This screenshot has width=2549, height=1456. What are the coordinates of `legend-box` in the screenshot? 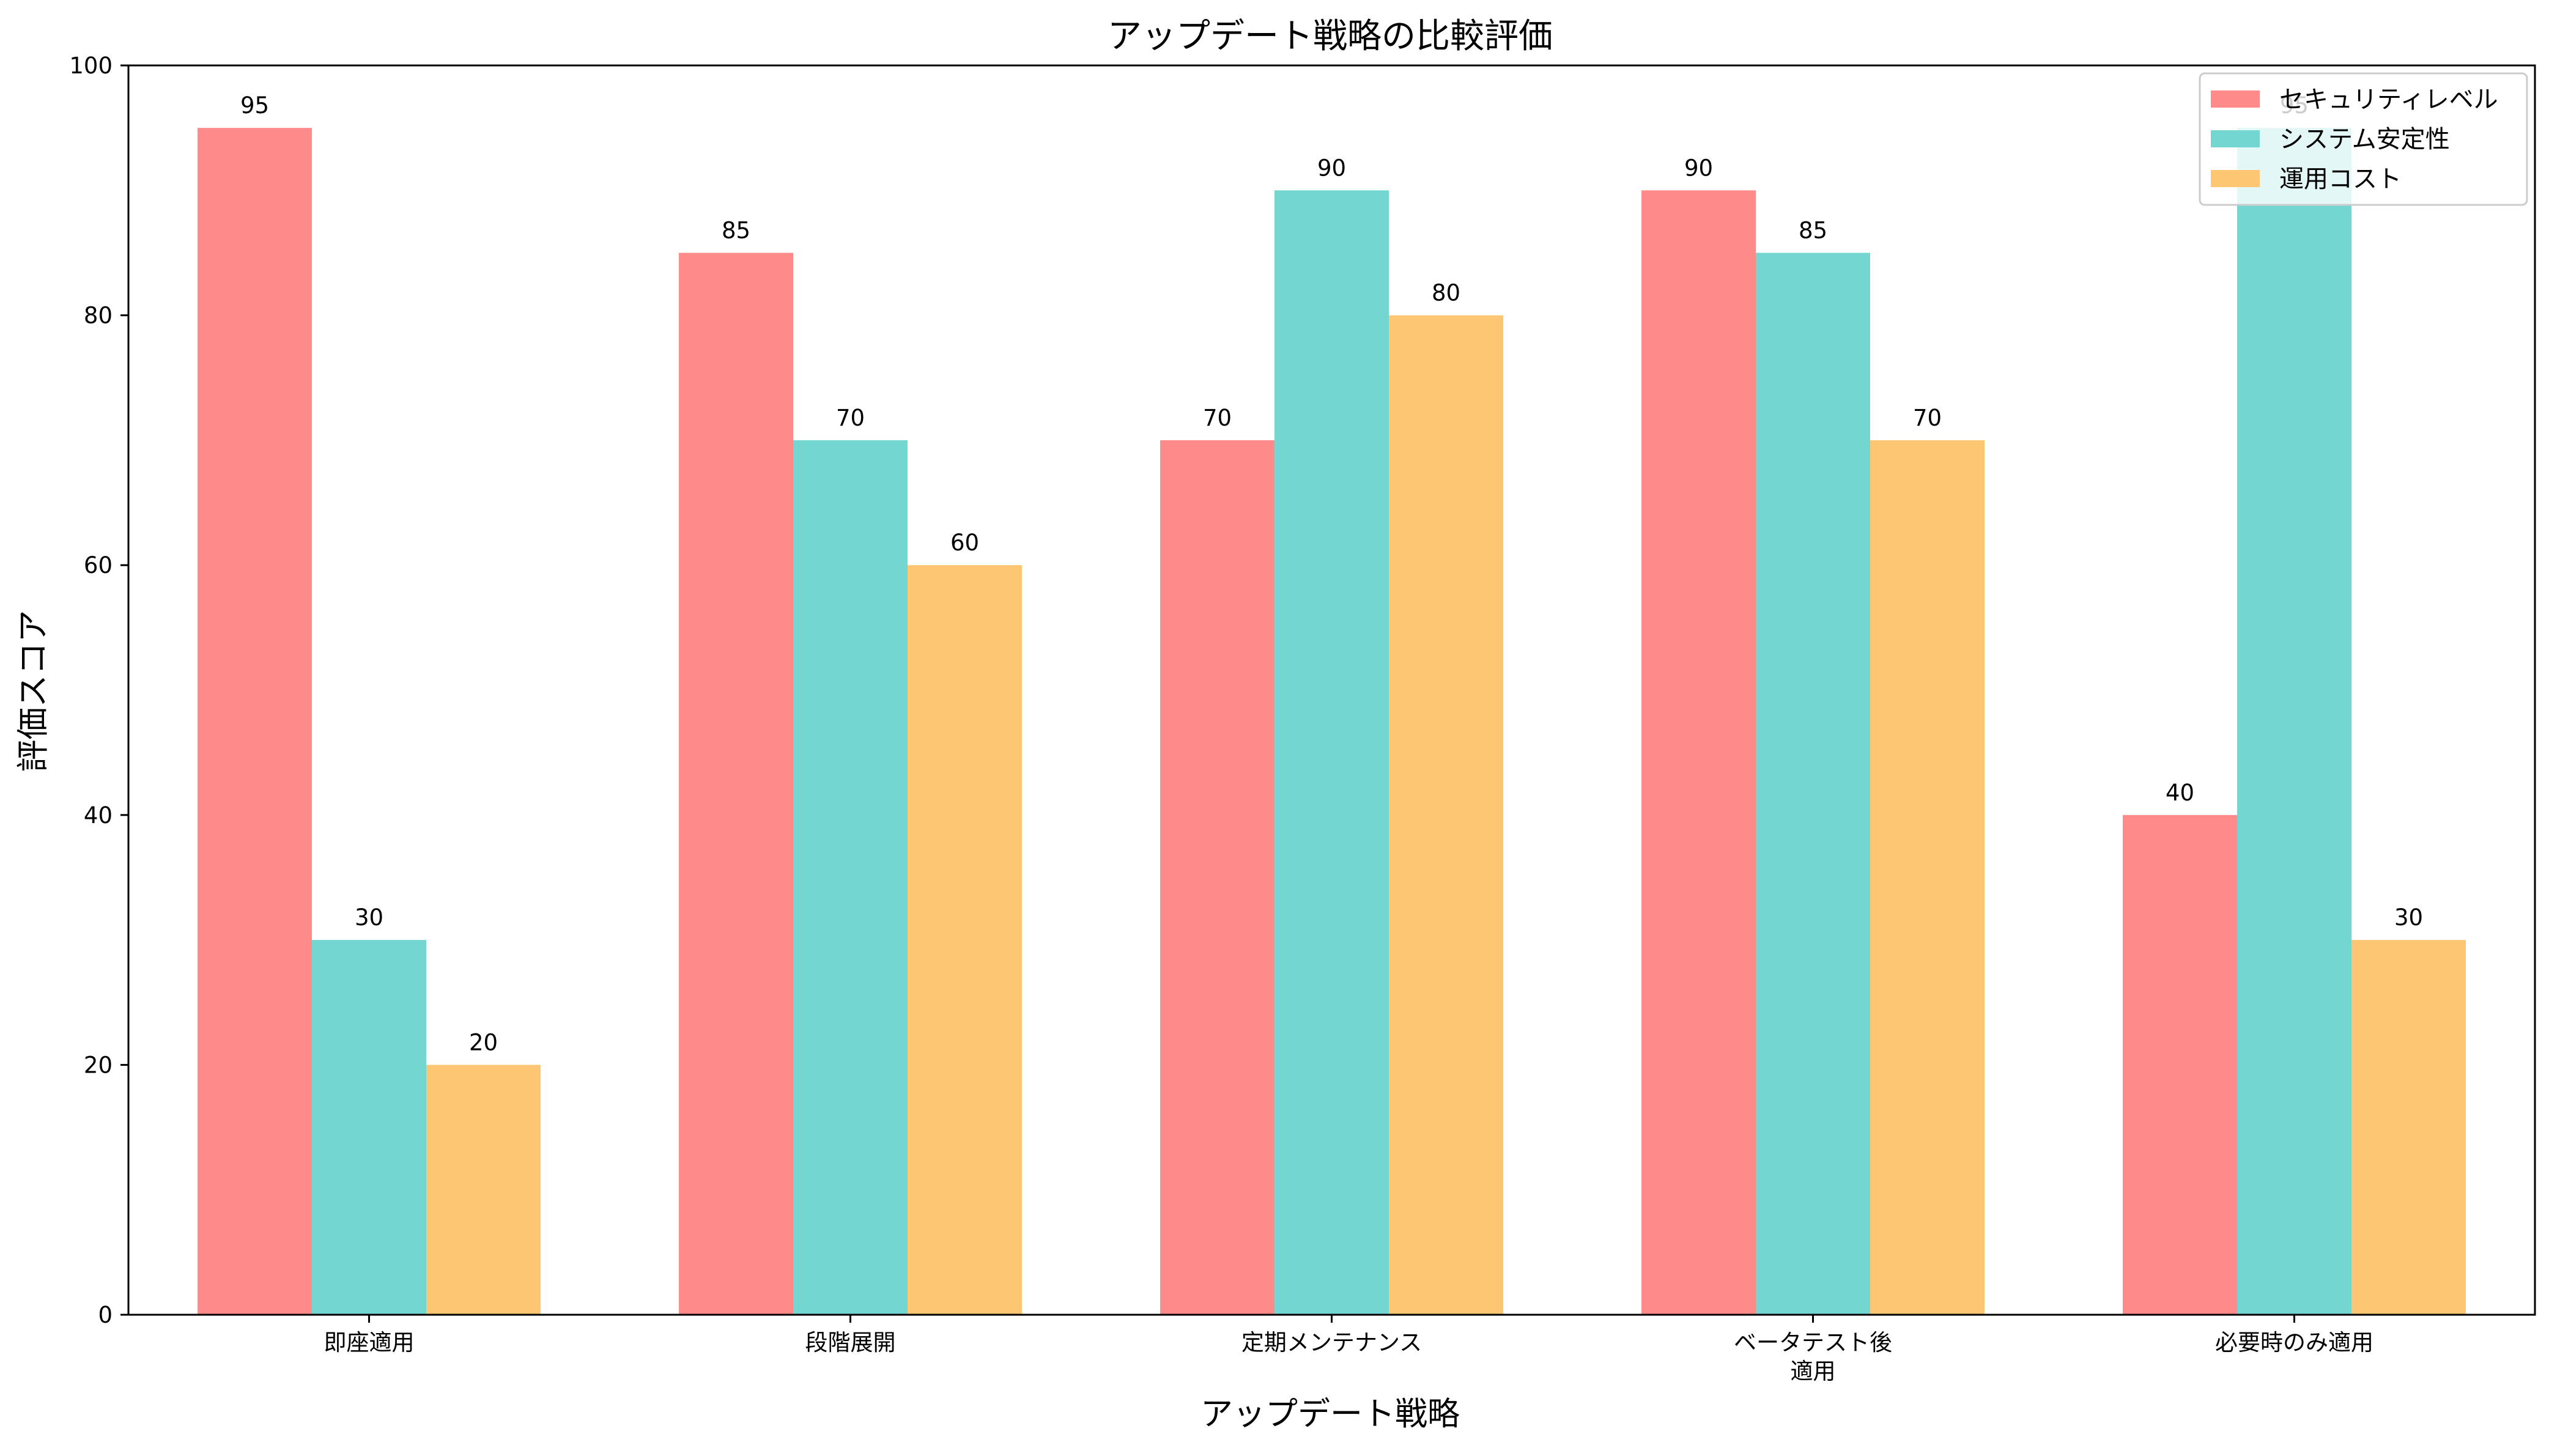 It's located at (2363, 139).